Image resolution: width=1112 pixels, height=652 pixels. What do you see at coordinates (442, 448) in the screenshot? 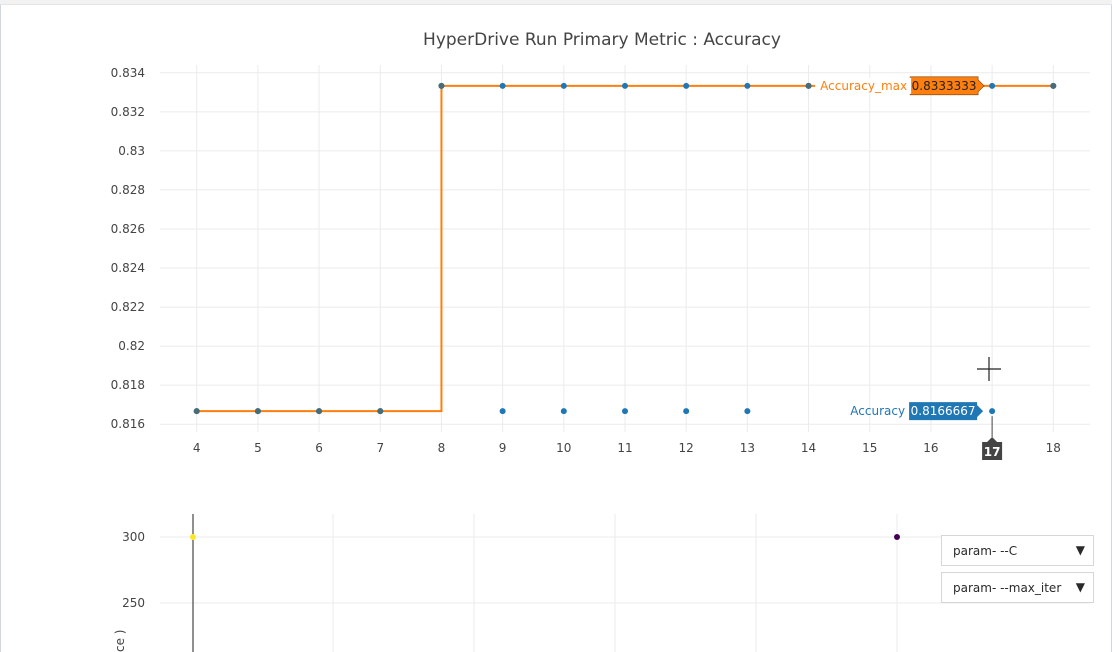
I see `x-tick-label: 8` at bounding box center [442, 448].